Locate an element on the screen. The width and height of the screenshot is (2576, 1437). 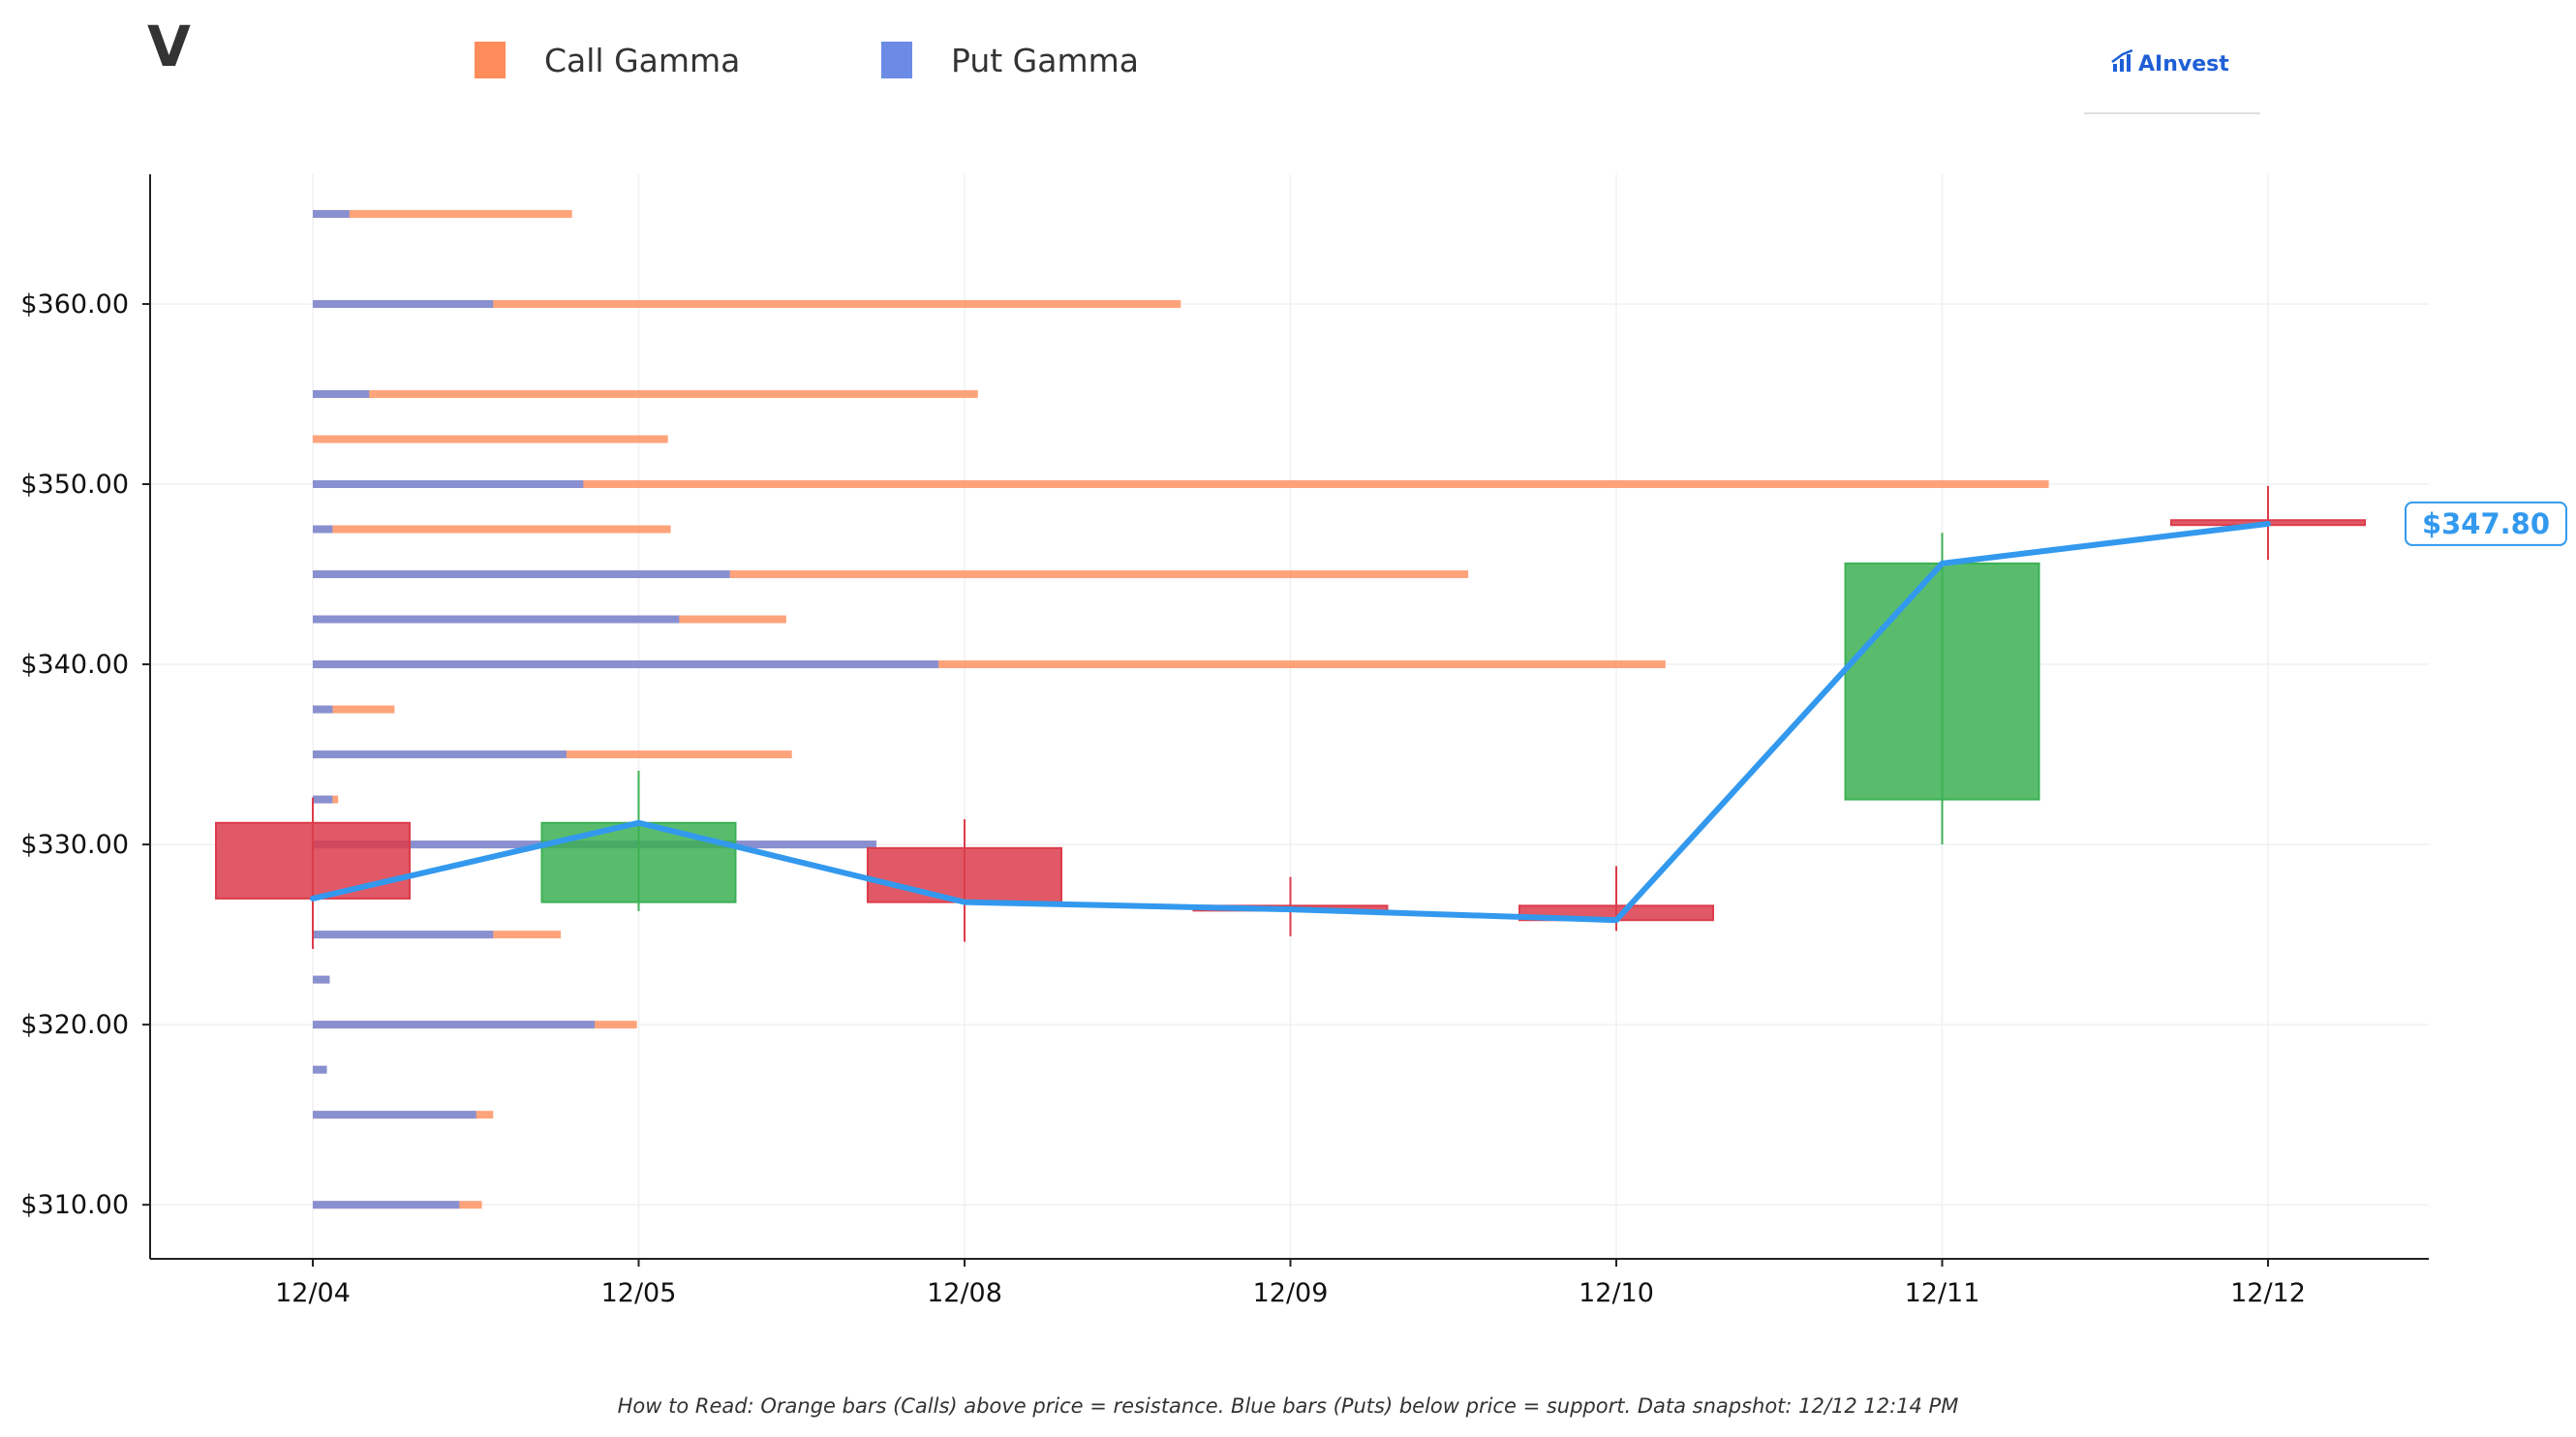
brand-logo: AInvest is located at coordinates (2172, 77).